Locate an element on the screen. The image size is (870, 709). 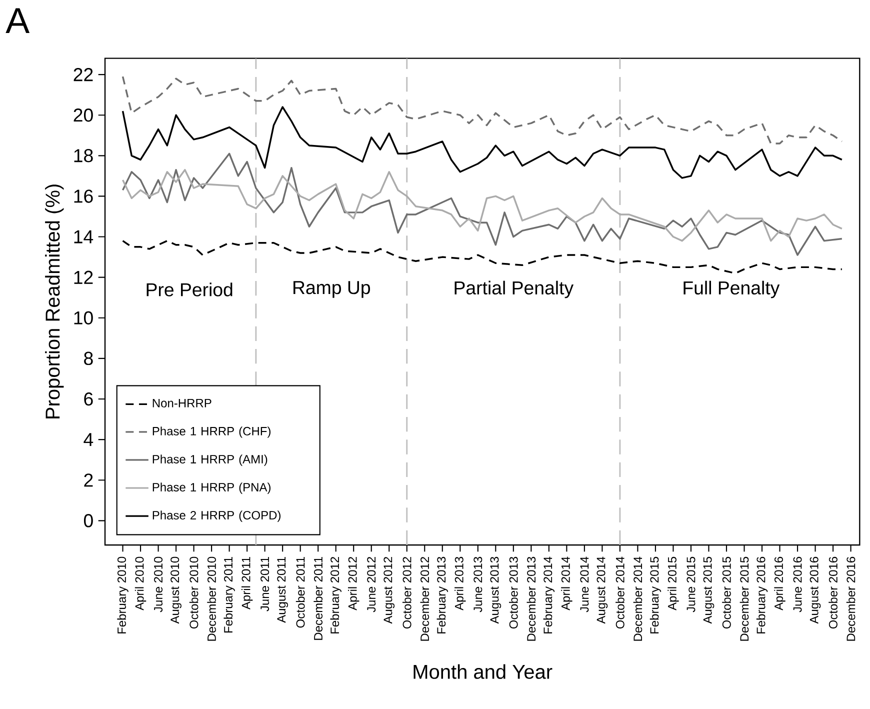
x-tick-label: February 2011 is located at coordinates (229, 594).